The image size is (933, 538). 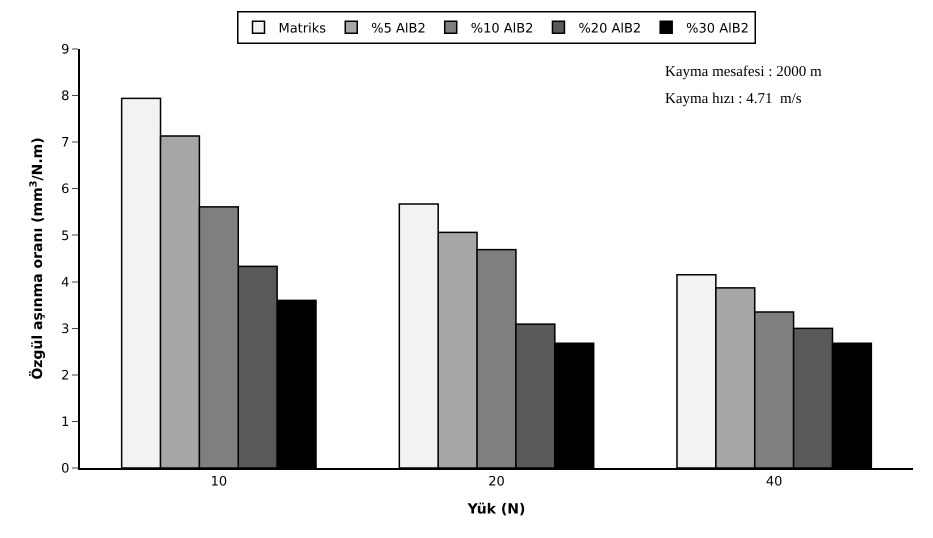 I want to click on y-tick-label: 6, so click(x=65, y=190).